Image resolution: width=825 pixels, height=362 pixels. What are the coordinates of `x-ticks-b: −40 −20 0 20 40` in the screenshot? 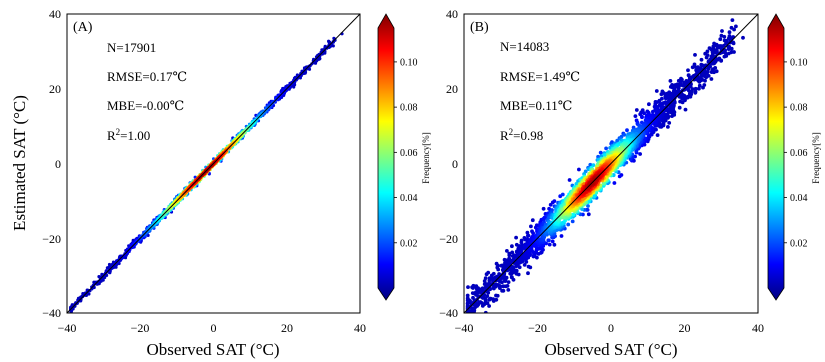 It's located at (609, 328).